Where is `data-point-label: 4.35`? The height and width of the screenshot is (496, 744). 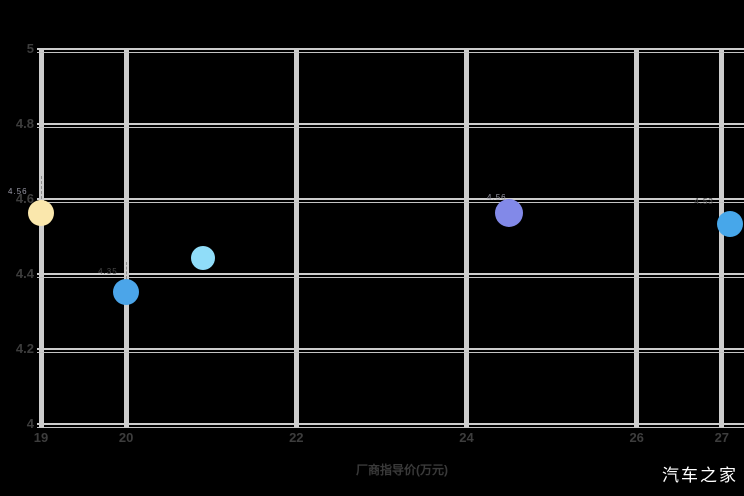
data-point-label: 4.35 is located at coordinates (108, 271).